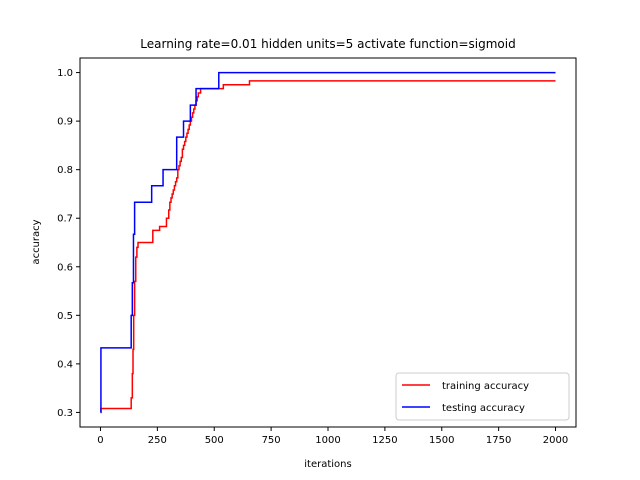 Image resolution: width=640 pixels, height=480 pixels. I want to click on legend: training accuracy testing accuracy, so click(482, 396).